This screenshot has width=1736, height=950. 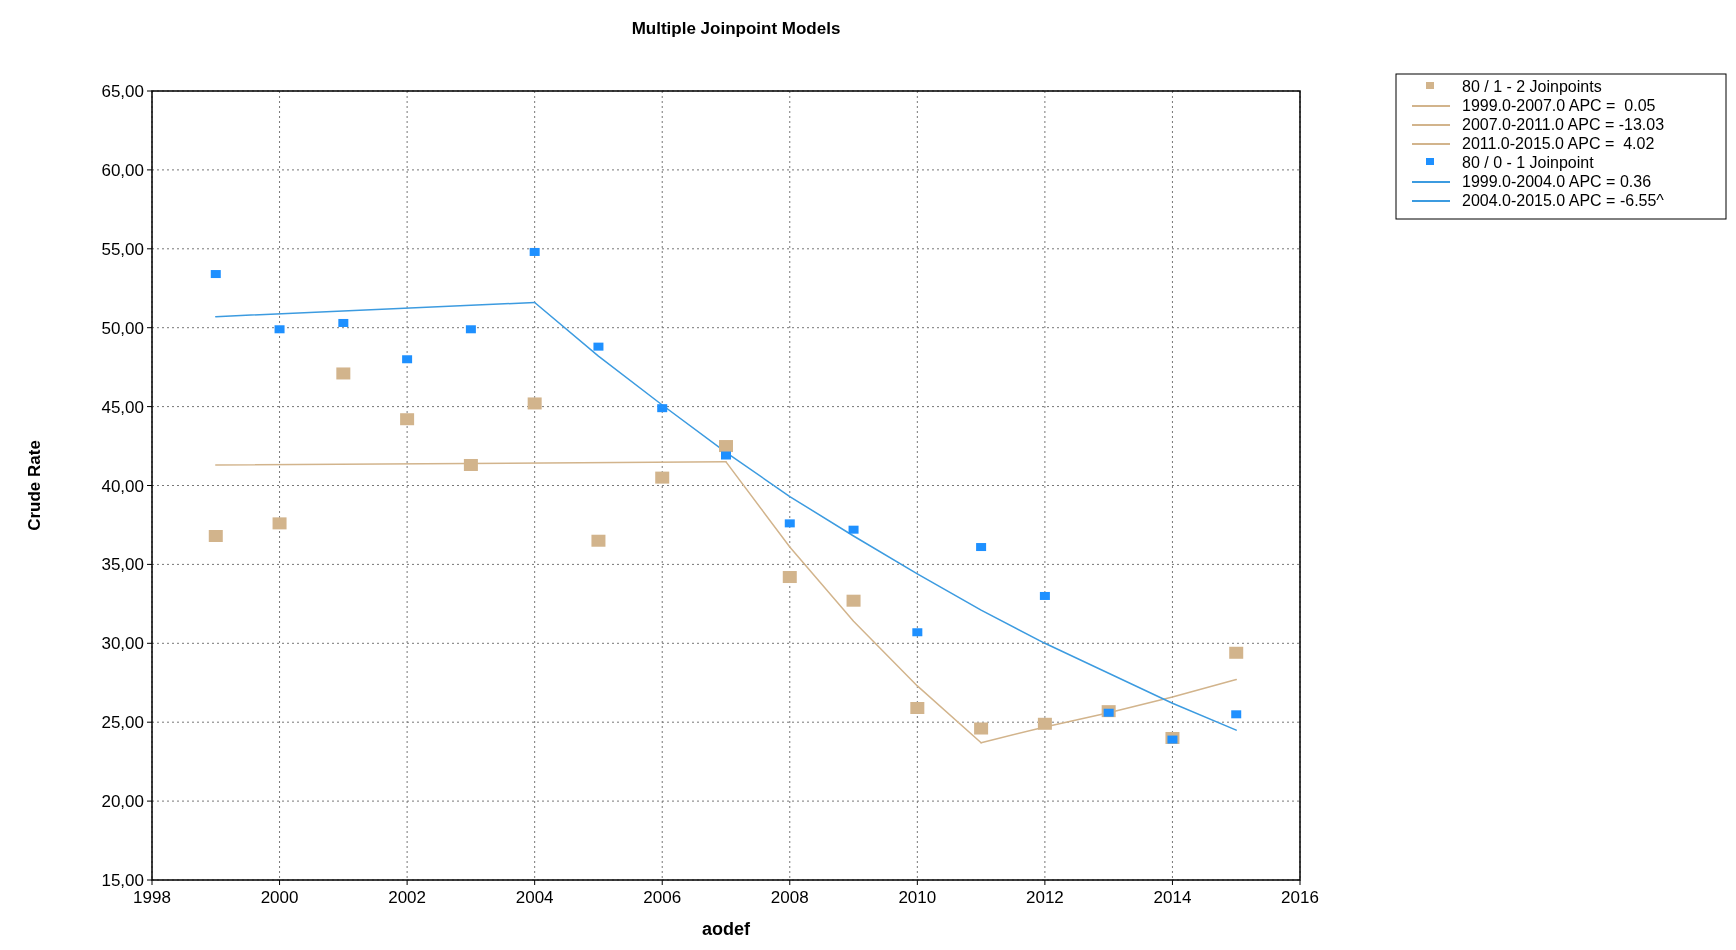 I want to click on x-tick-label: 2002, so click(x=407, y=897).